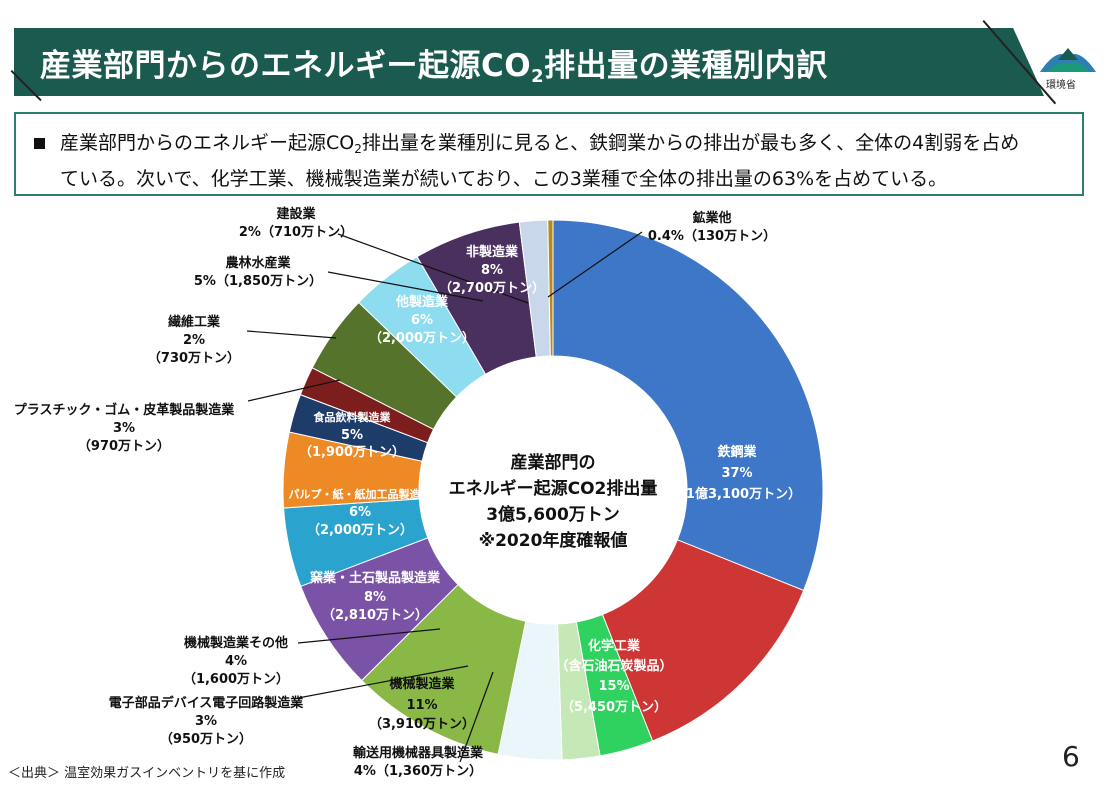 This screenshot has height=787, width=1110. Describe the element at coordinates (124, 446) in the screenshot. I see `callout-4-line-2: （970万トン）` at that location.